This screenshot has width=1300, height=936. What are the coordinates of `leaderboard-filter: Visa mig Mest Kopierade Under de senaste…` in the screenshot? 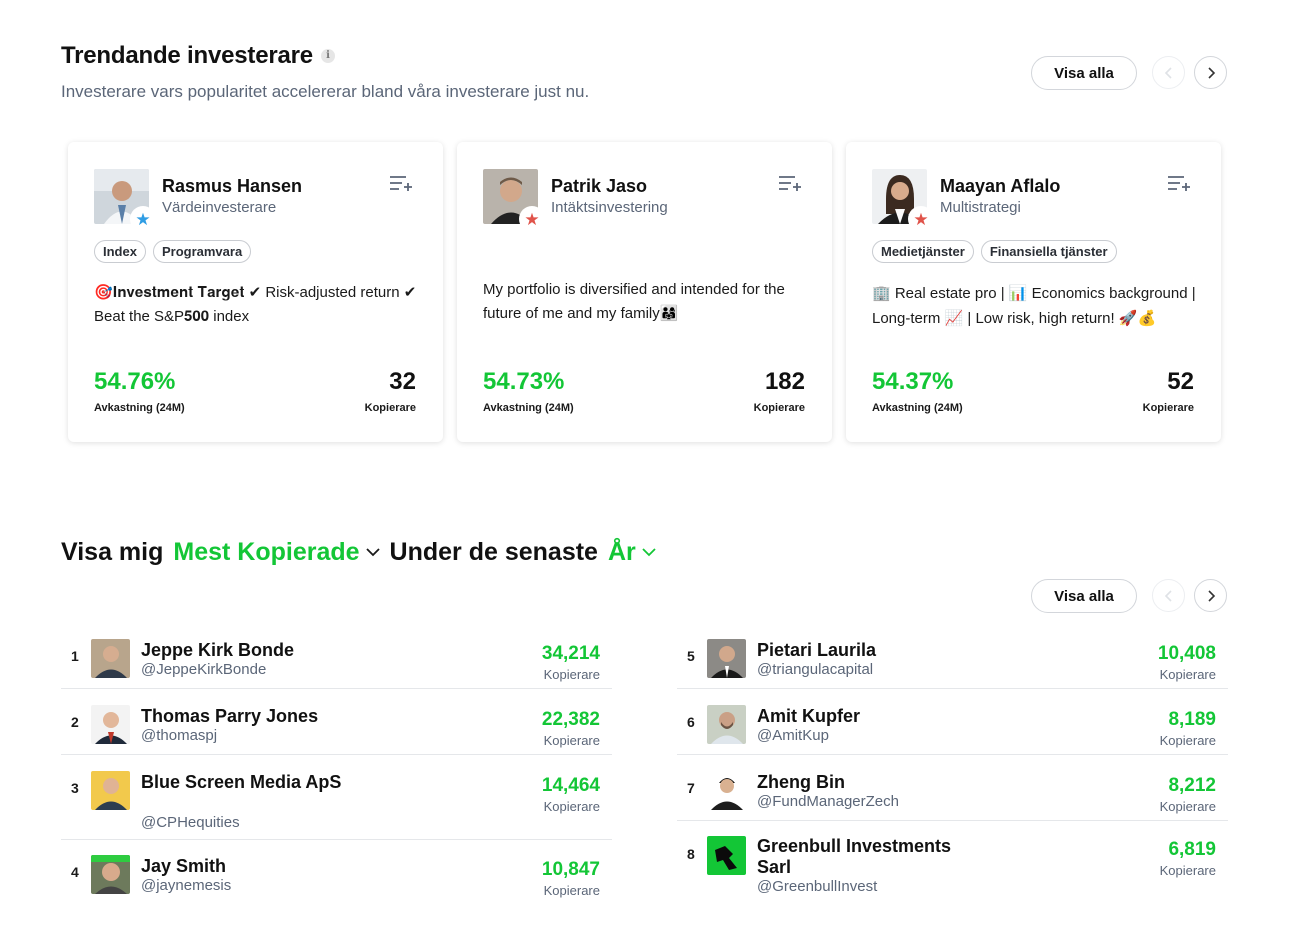 It's located at (363, 552).